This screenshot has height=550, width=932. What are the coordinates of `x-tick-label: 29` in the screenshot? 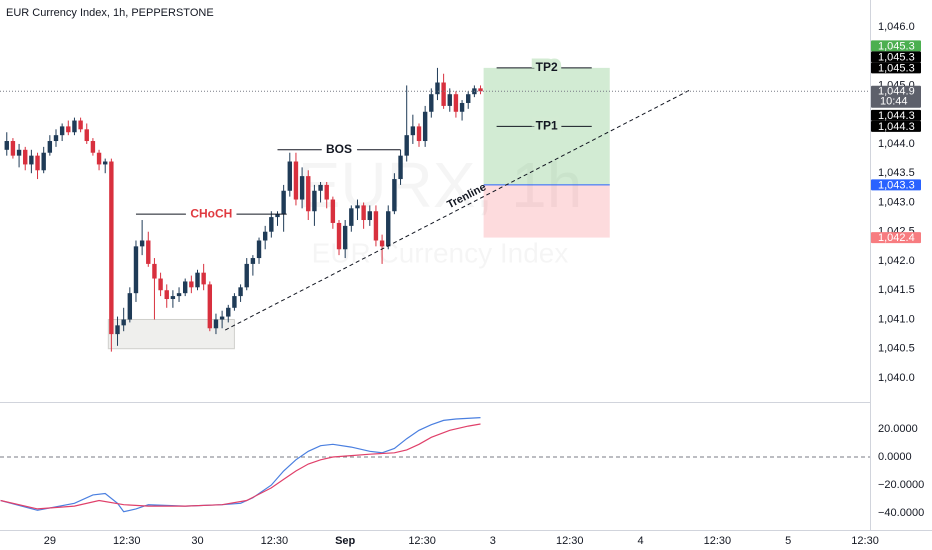 It's located at (50, 541).